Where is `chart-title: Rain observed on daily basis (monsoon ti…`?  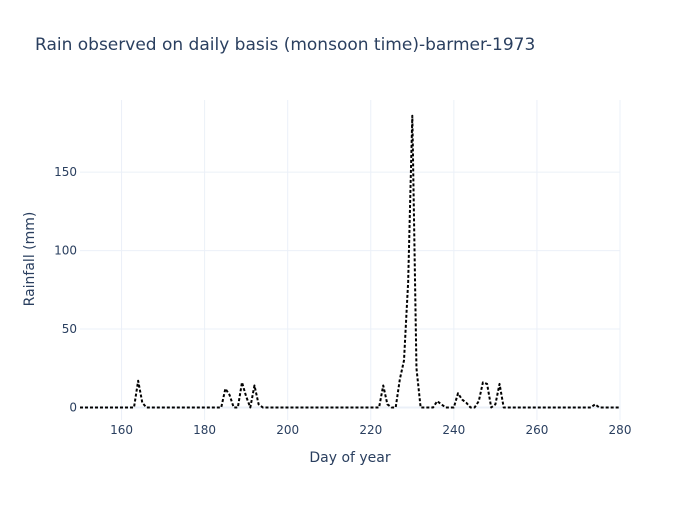
chart-title: Rain observed on daily basis (monsoon ti… is located at coordinates (285, 45).